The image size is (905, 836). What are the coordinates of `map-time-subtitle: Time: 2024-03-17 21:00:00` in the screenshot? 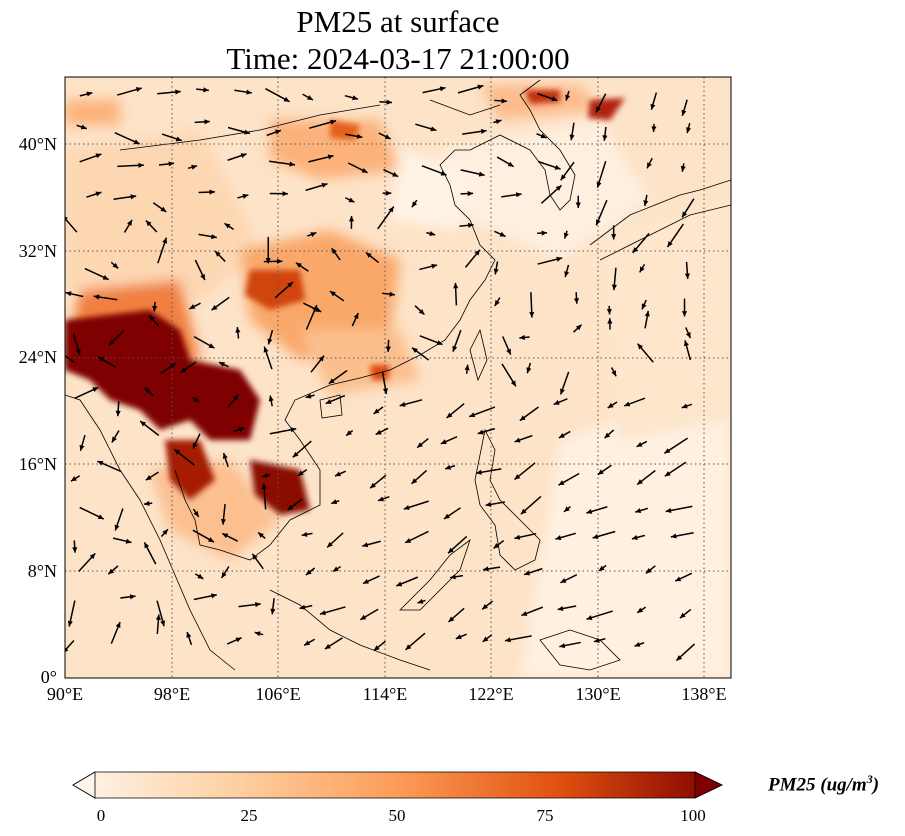 It's located at (398, 58).